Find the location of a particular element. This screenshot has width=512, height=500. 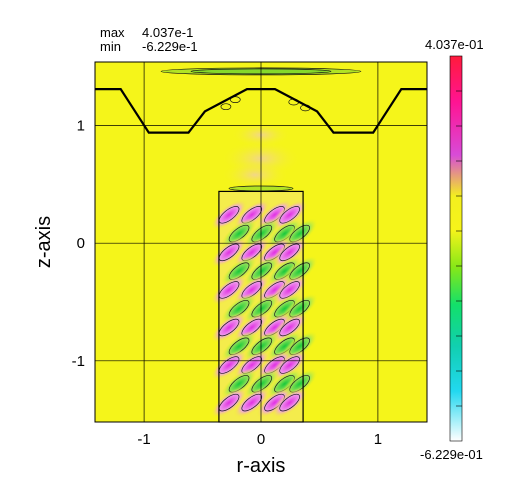

y-axis-label: z-axis is located at coordinates (44, 242).